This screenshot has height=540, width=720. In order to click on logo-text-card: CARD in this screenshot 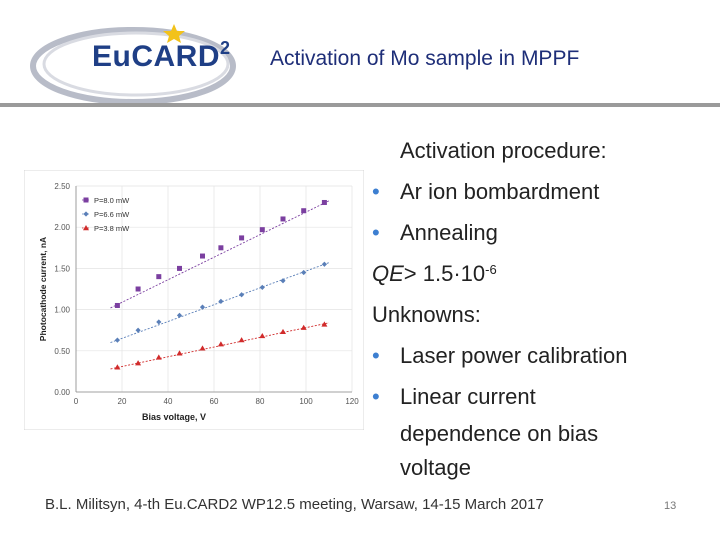, I will do `click(176, 56)`.